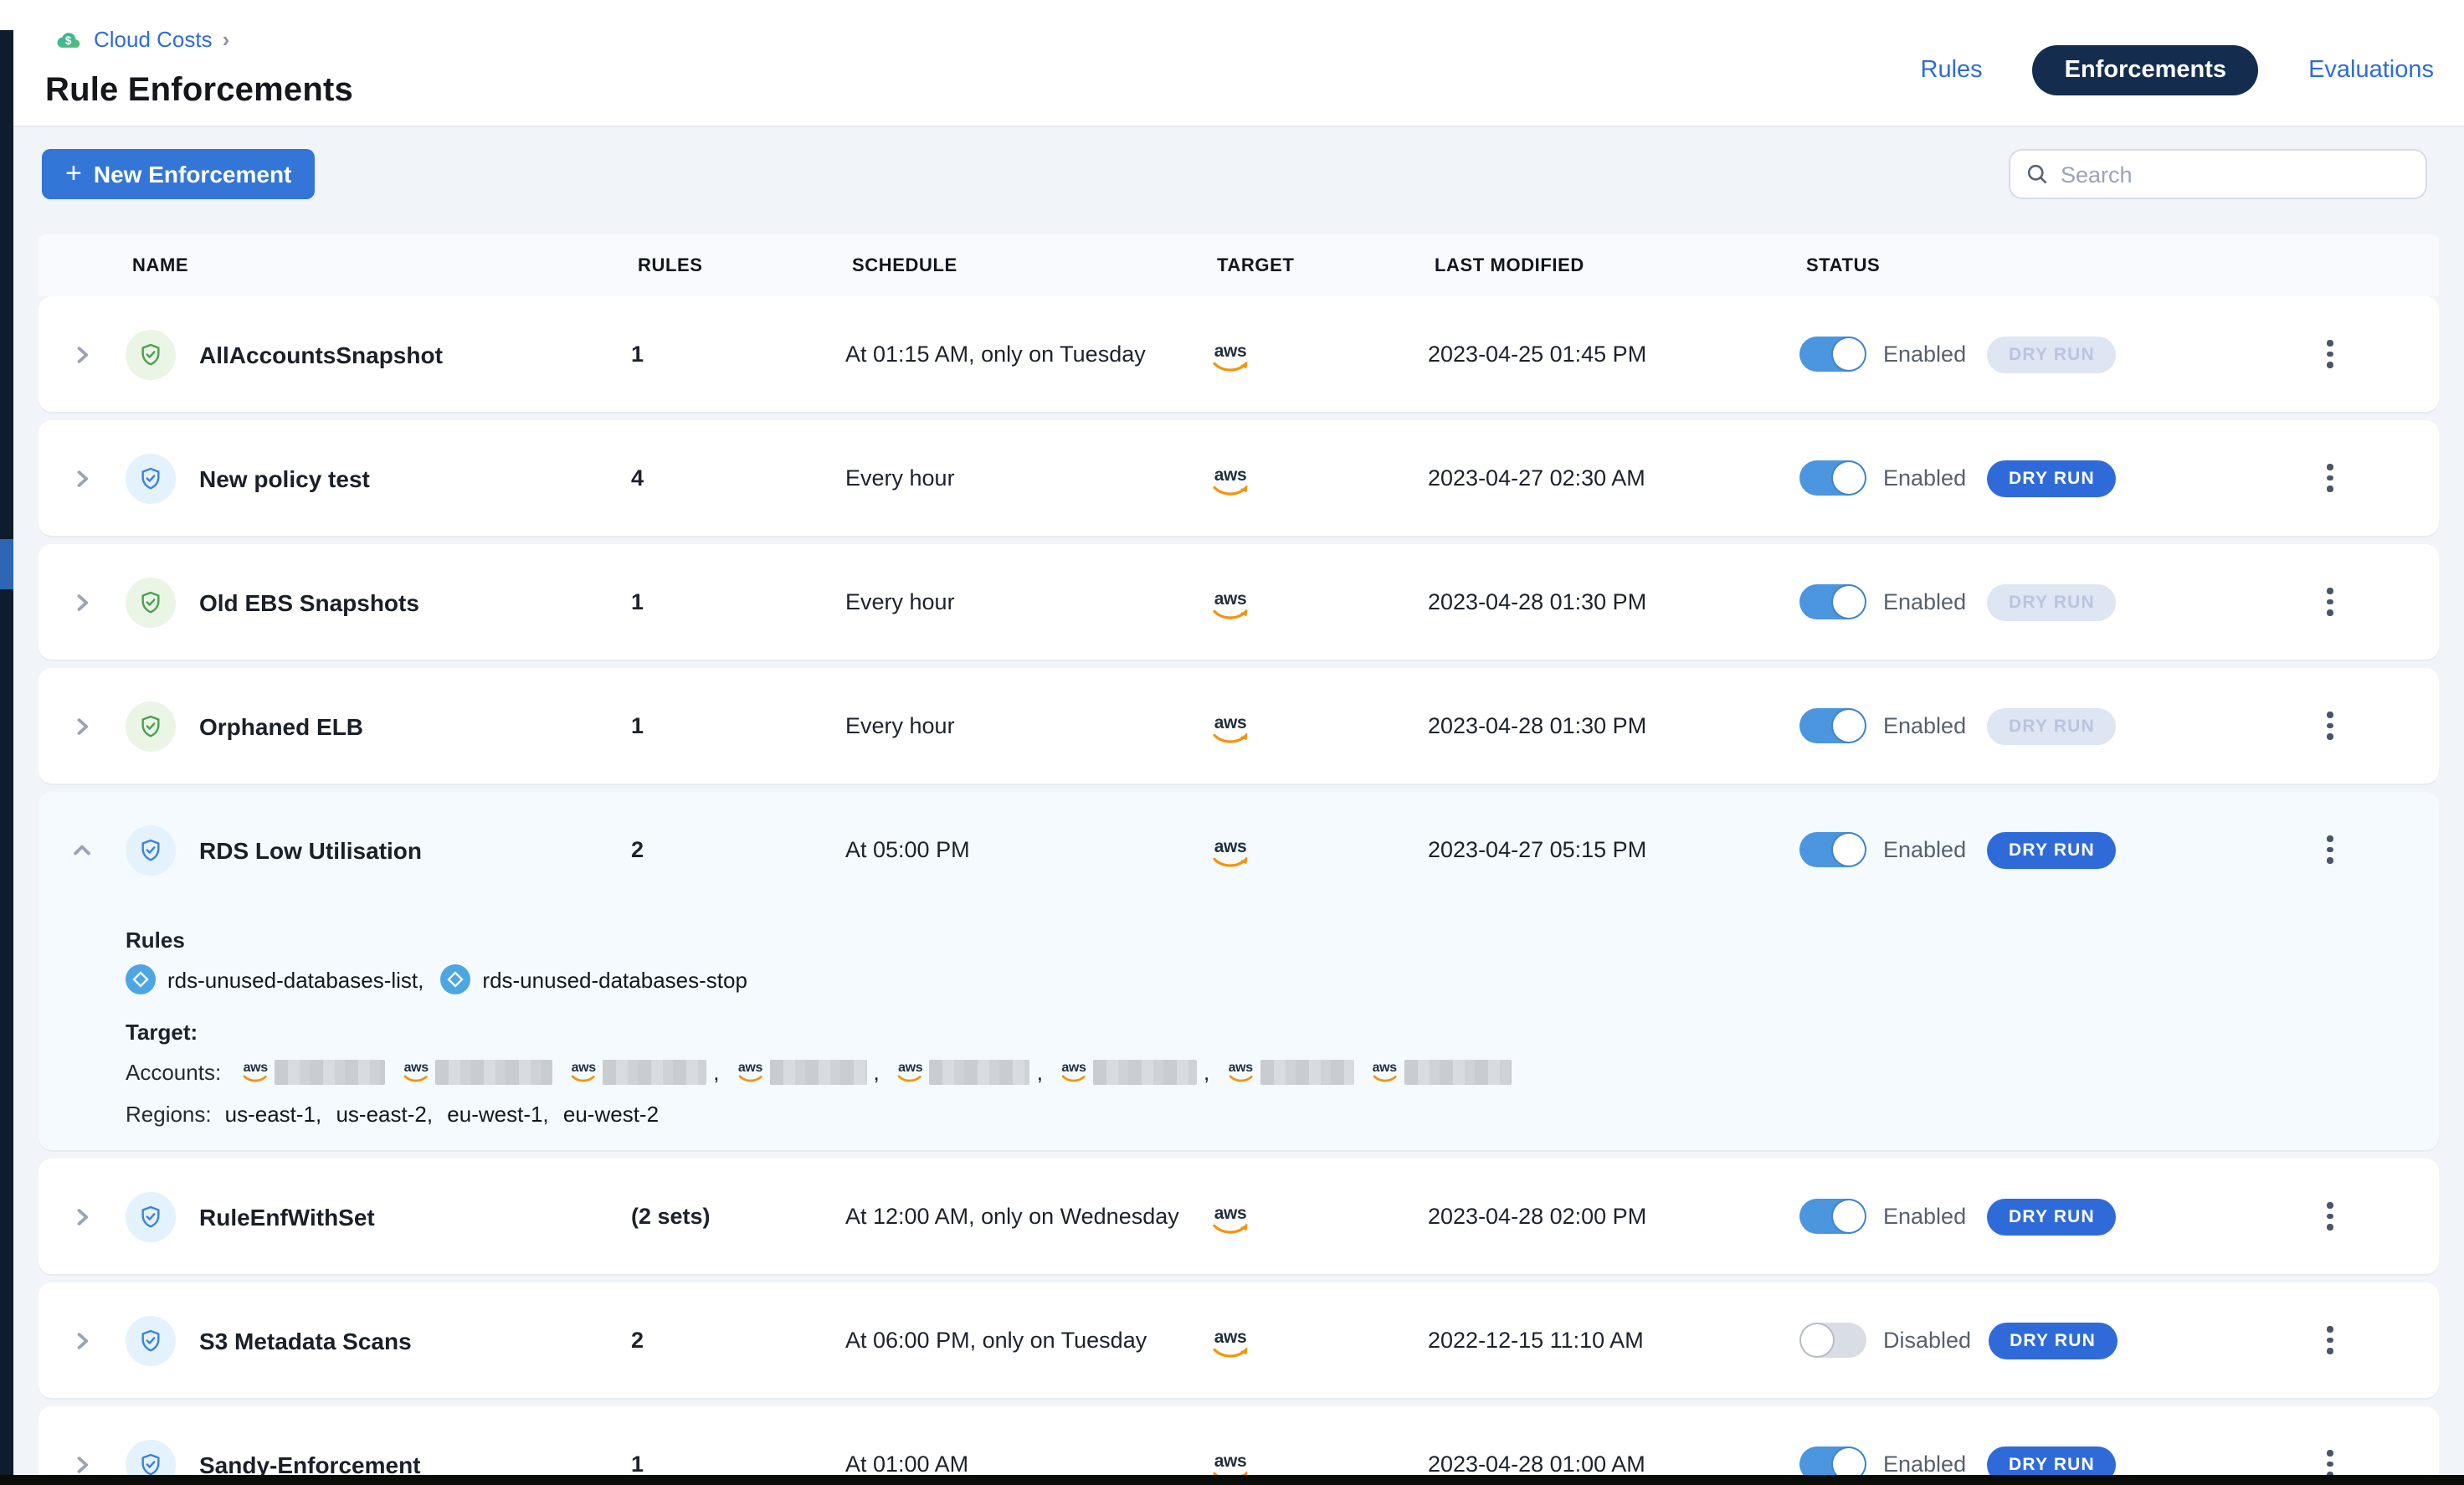  What do you see at coordinates (1536, 1465) in the screenshot?
I see `last-modified: 2023-04-28 01:00 AM` at bounding box center [1536, 1465].